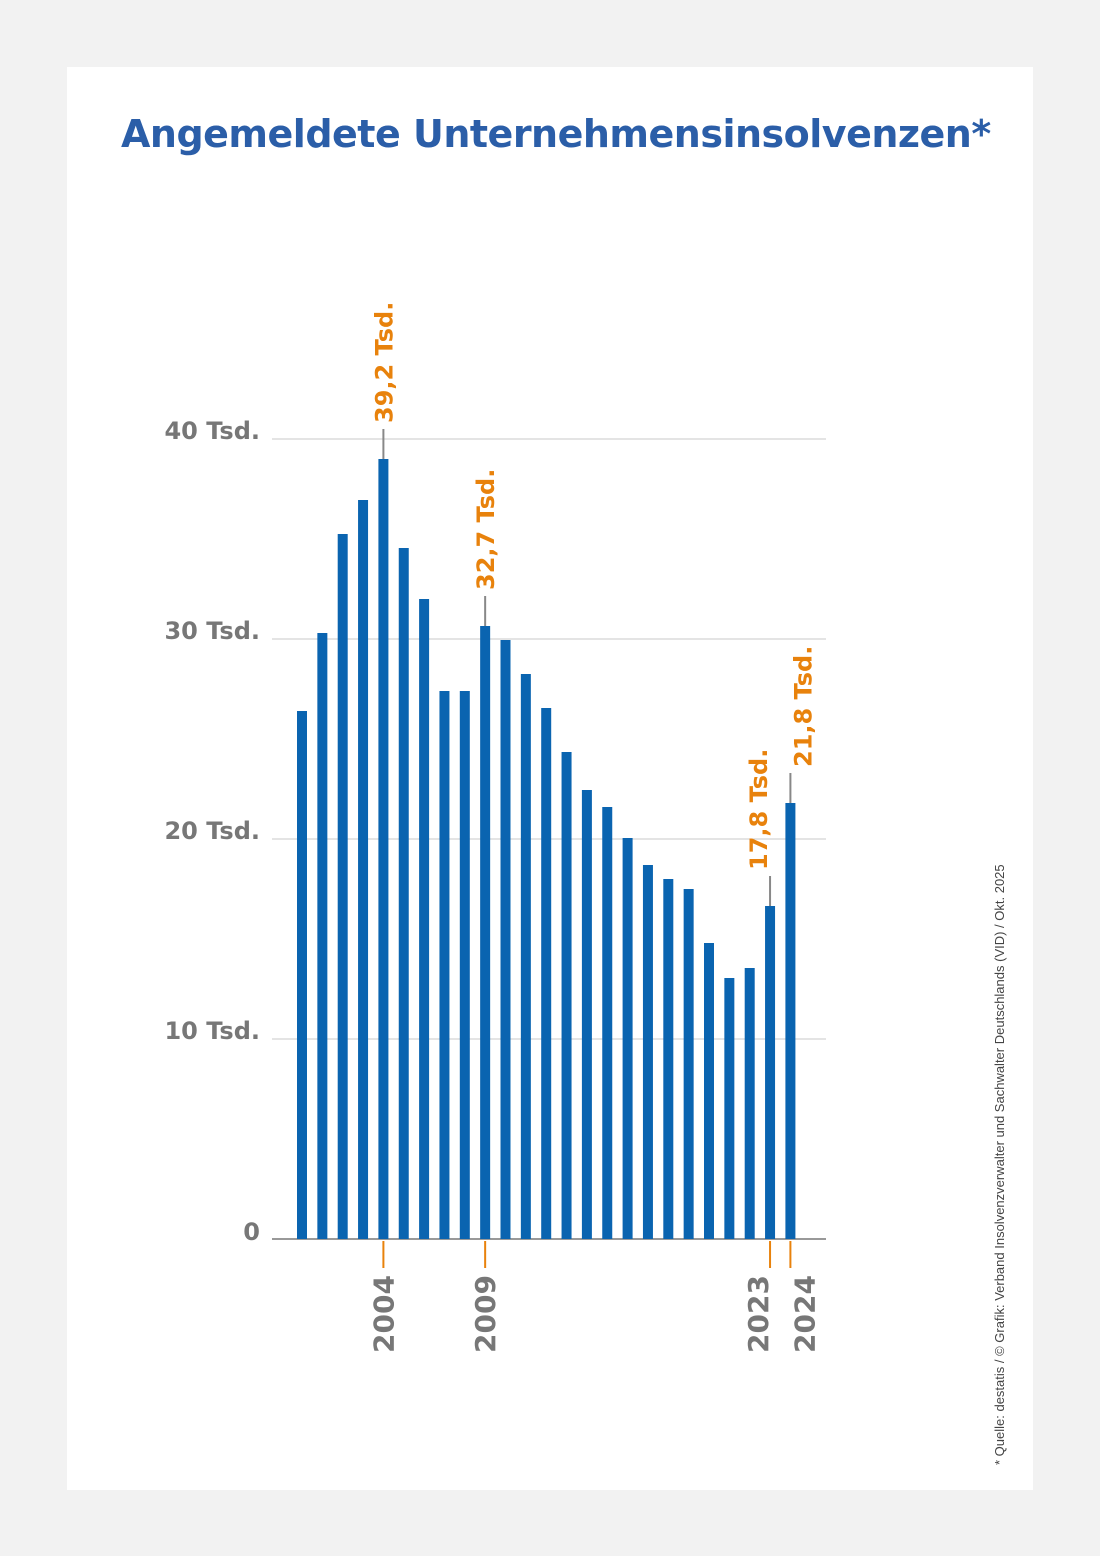  What do you see at coordinates (525, 956) in the screenshot?
I see `bar-2011` at bounding box center [525, 956].